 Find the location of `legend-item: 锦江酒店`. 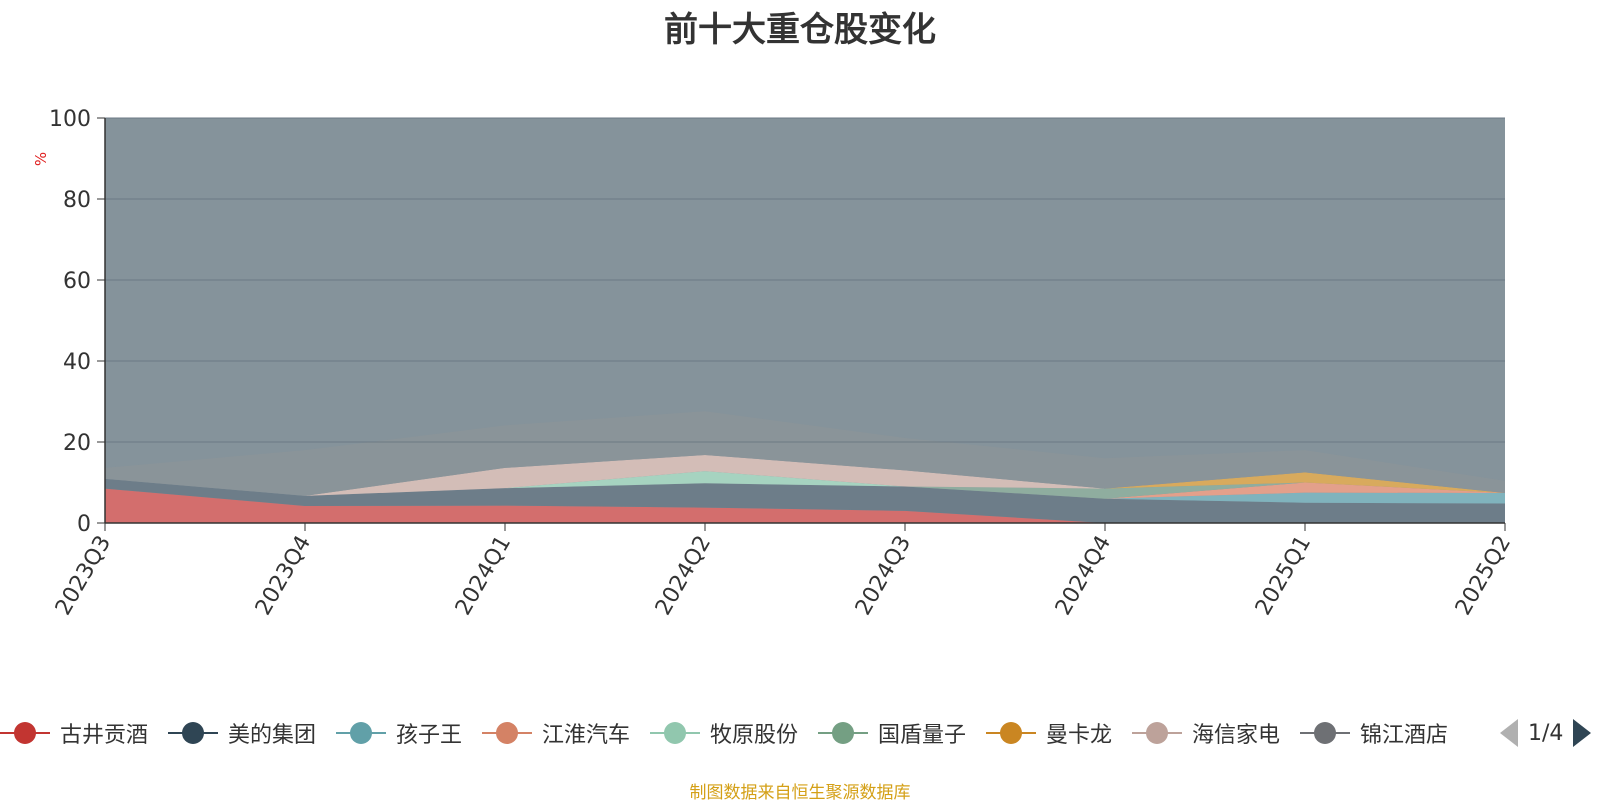

legend-item: 锦江酒店 is located at coordinates (1374, 733).